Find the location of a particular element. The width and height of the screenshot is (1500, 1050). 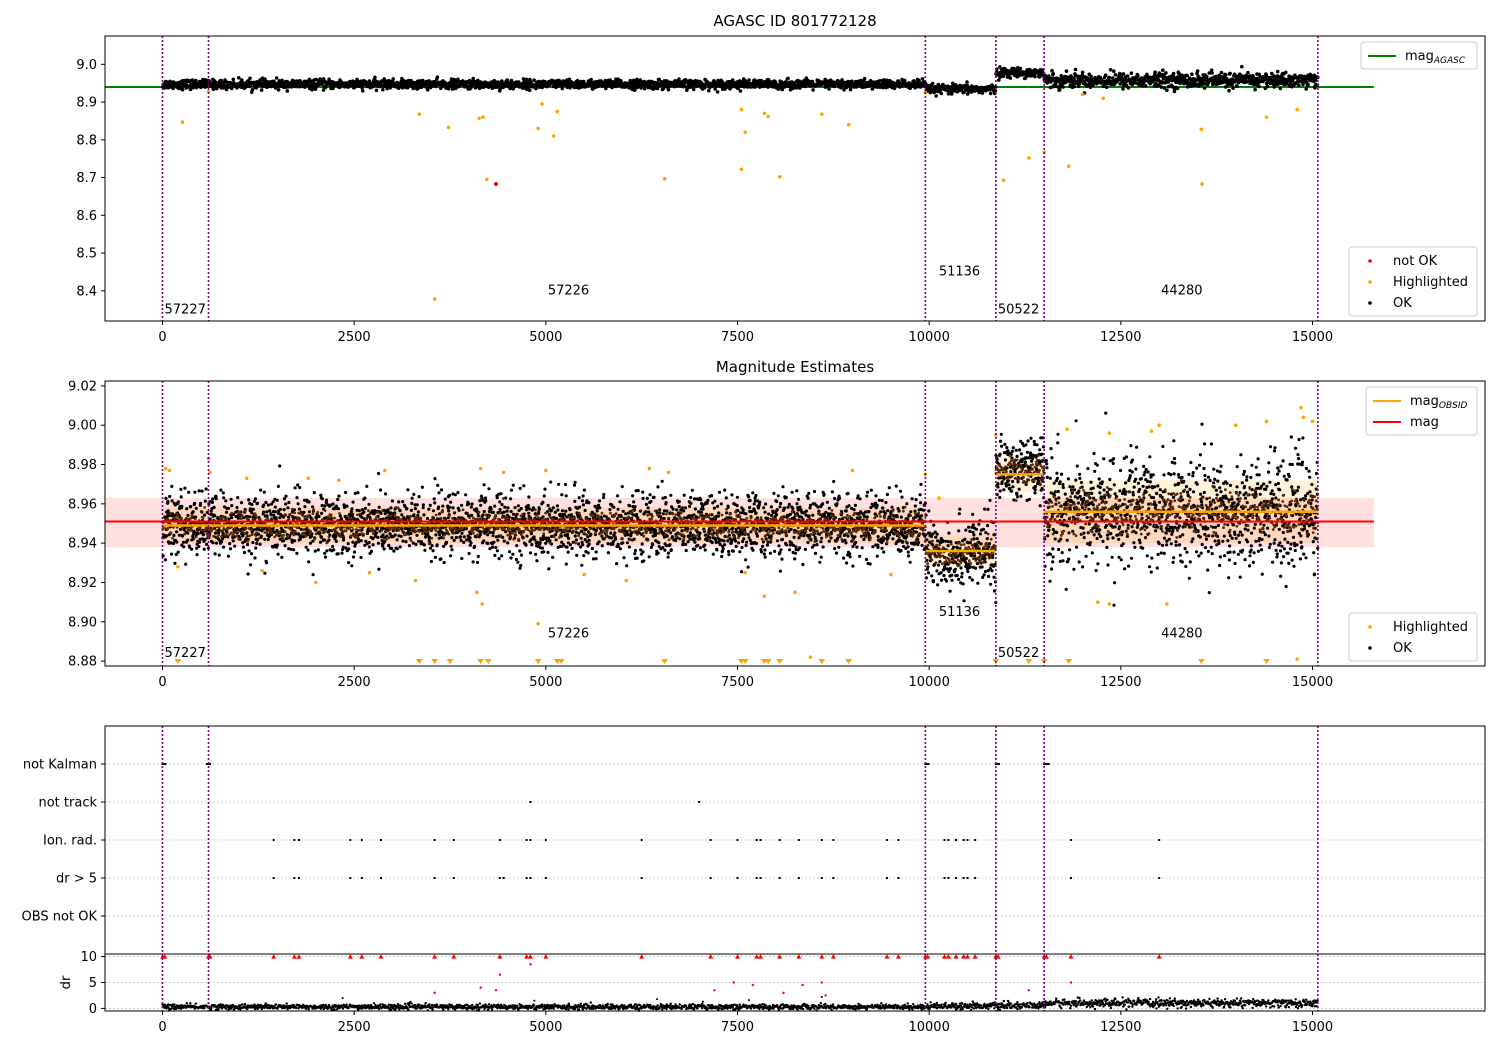

not-ok-point is located at coordinates (496, 183).